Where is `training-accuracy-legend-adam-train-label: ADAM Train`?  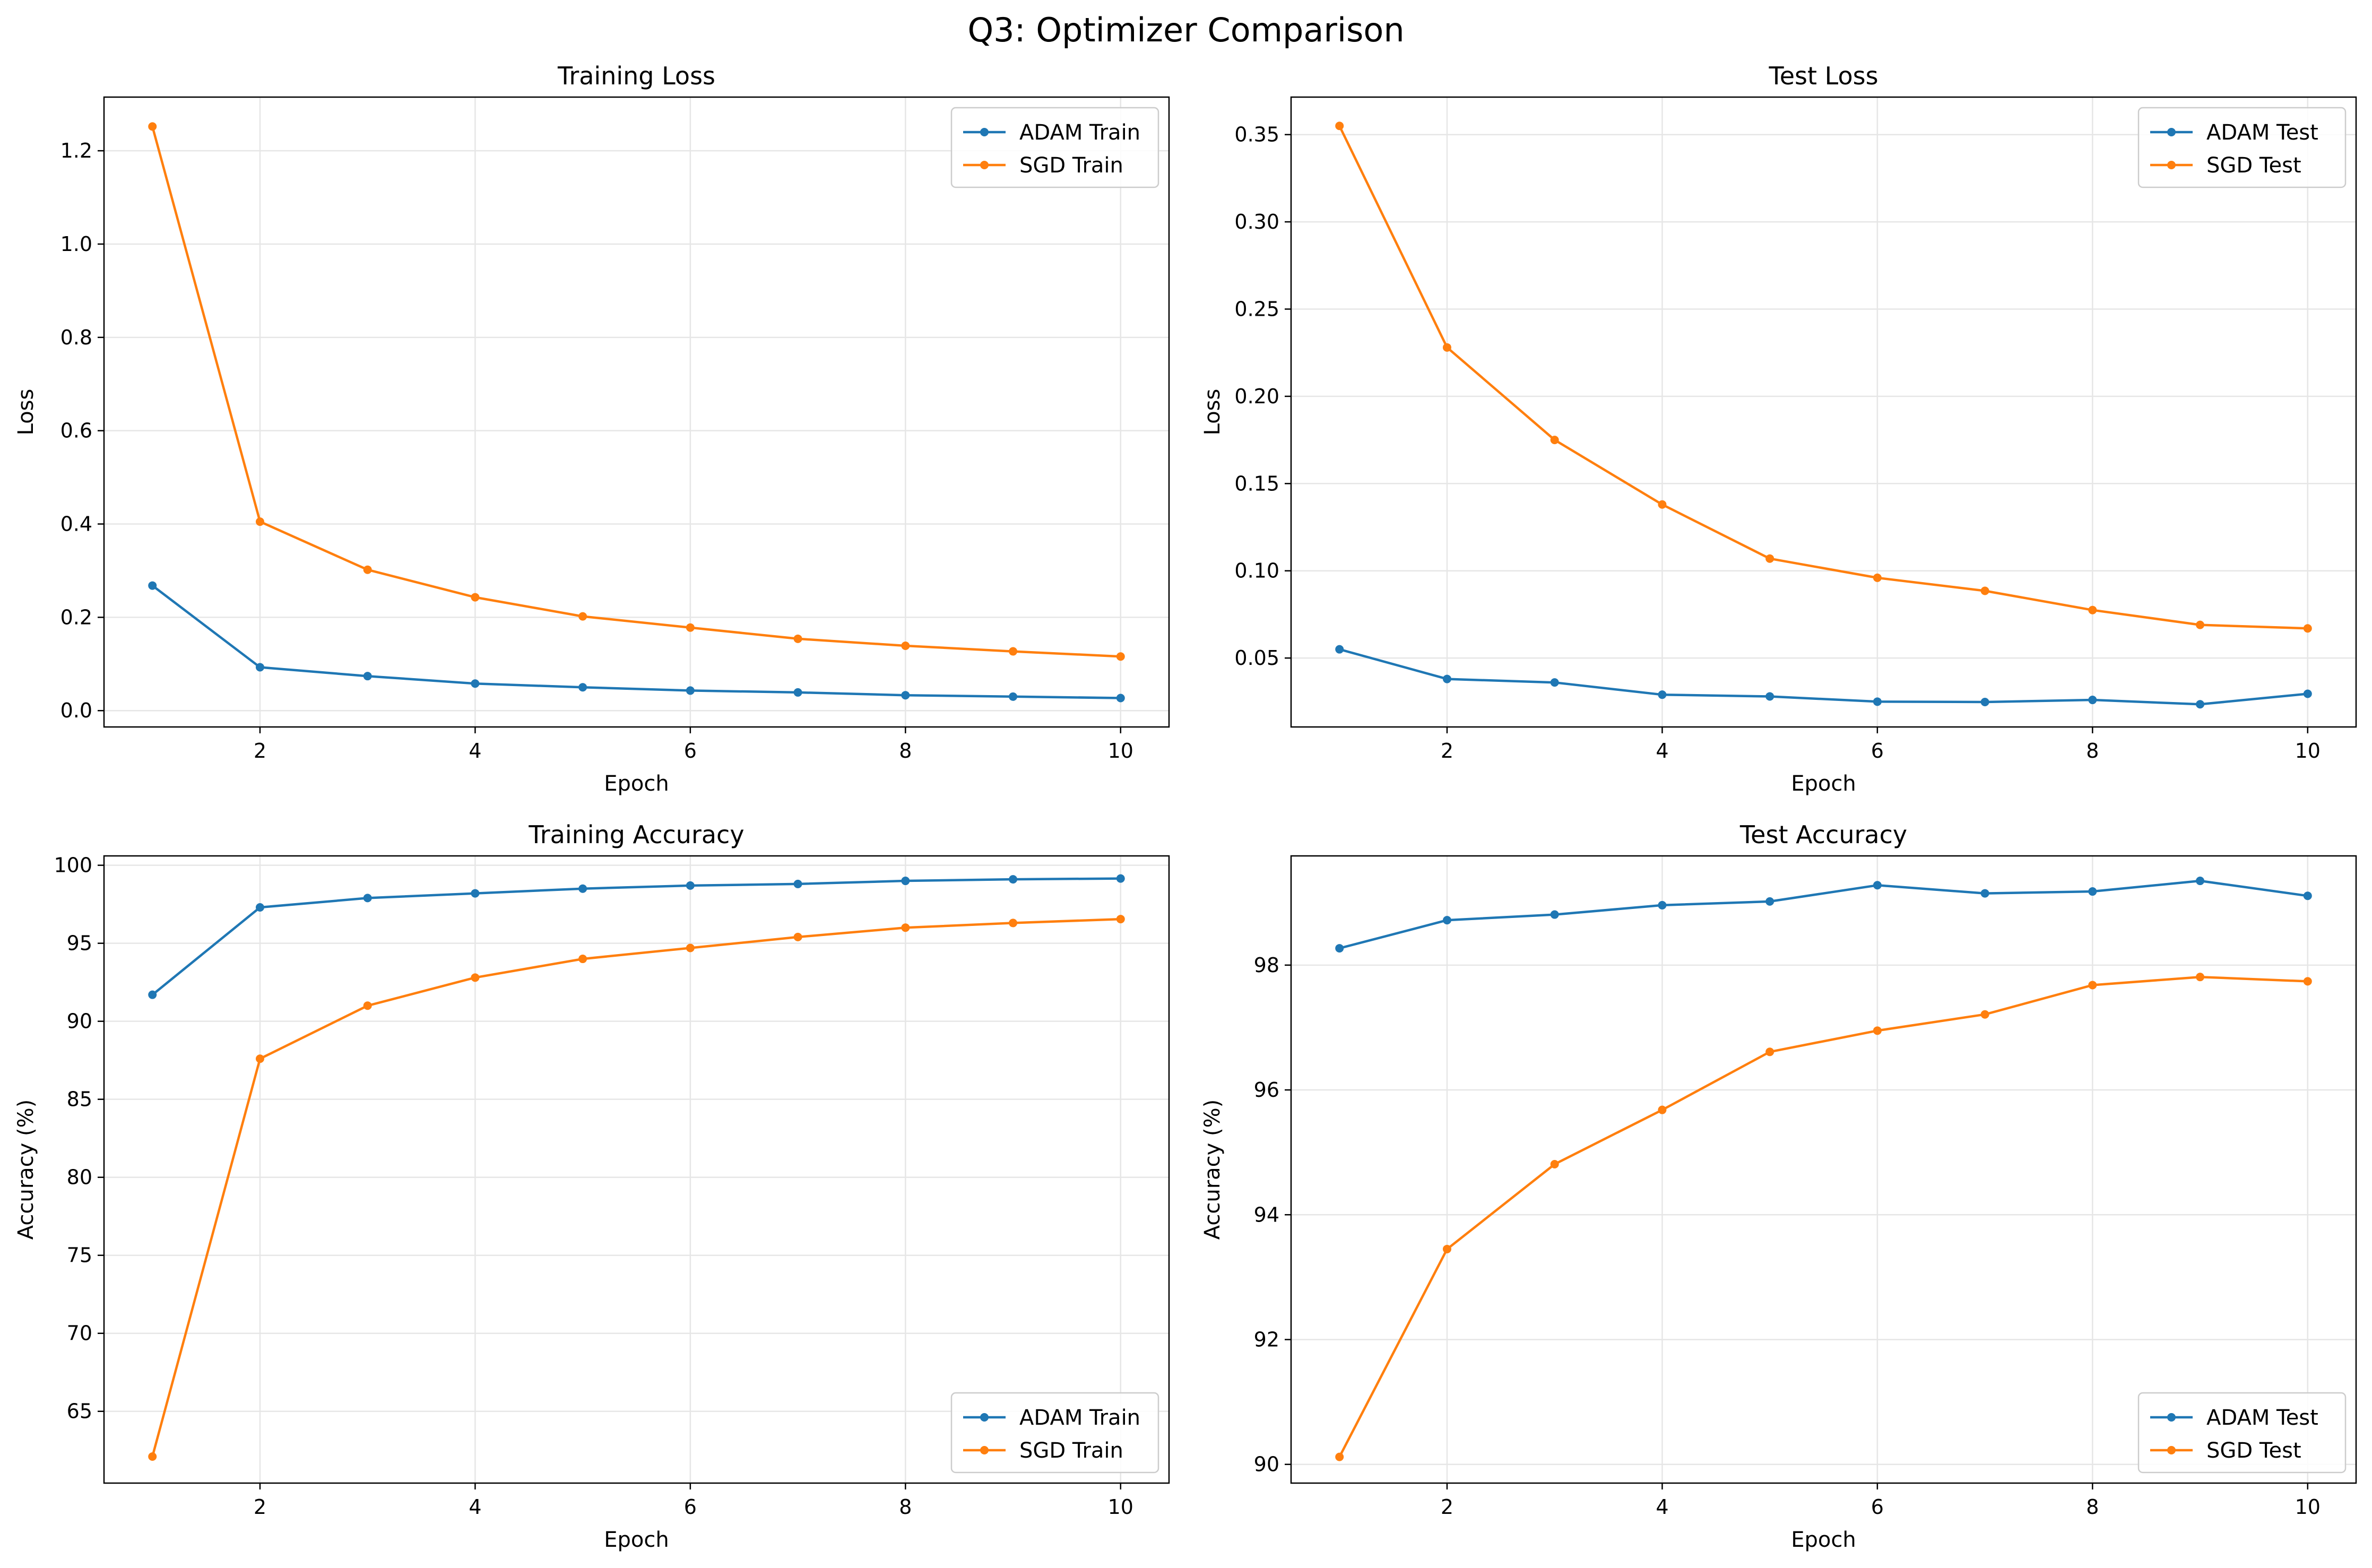
training-accuracy-legend-adam-train-label: ADAM Train is located at coordinates (1079, 1418).